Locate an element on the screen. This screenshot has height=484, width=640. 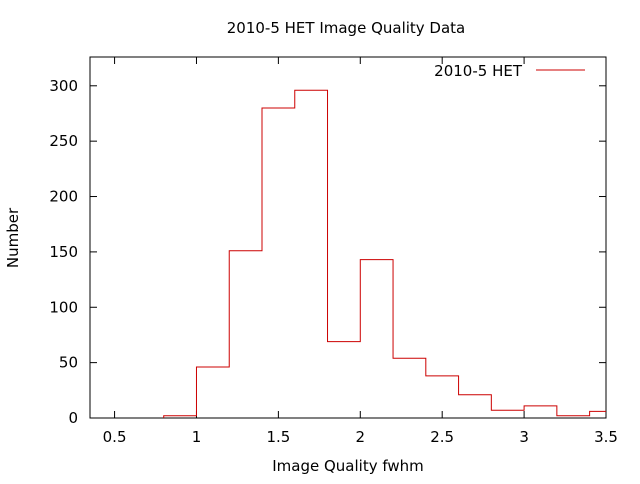
y-axis-label: Number is located at coordinates (13, 237).